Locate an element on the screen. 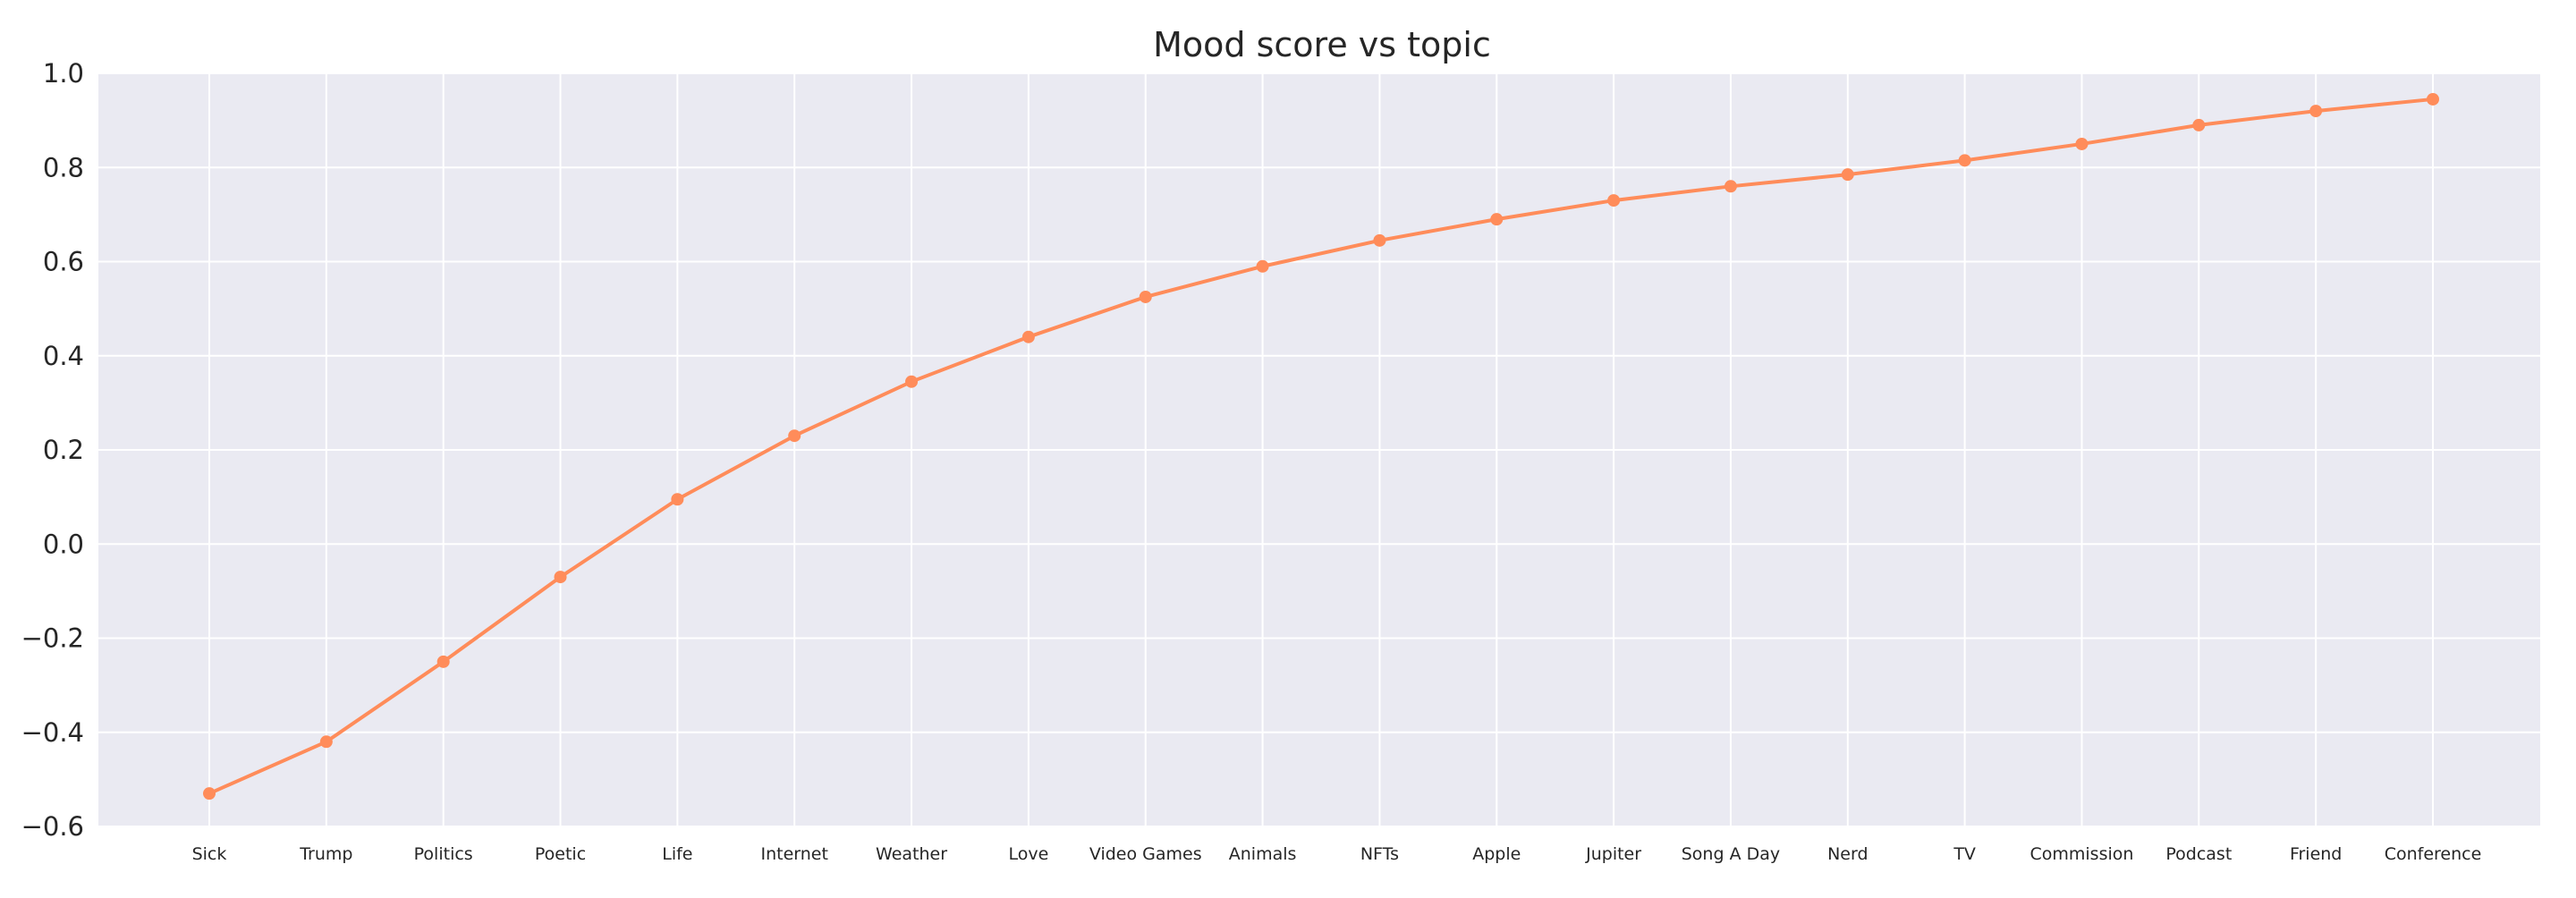 The height and width of the screenshot is (898, 2576). y-tick-label: −0.6 is located at coordinates (52, 826).